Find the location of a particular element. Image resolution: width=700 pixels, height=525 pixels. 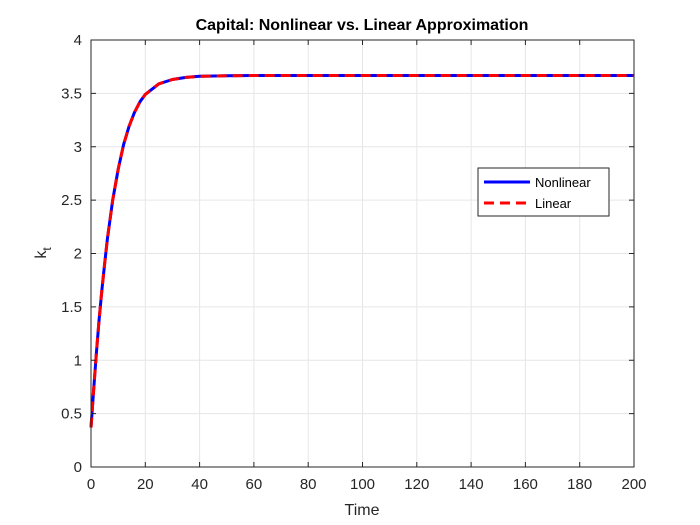

y-tick-label: 2 is located at coordinates (78, 254).